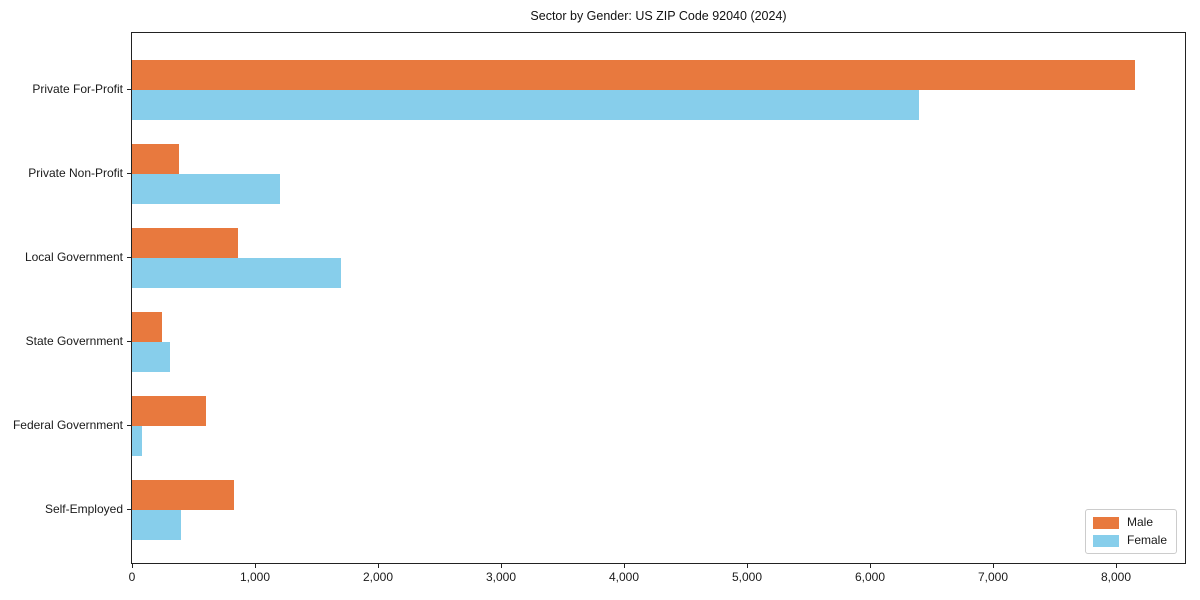 This screenshot has height=600, width=1200. I want to click on x-axis-tick-label: 0, so click(132, 577).